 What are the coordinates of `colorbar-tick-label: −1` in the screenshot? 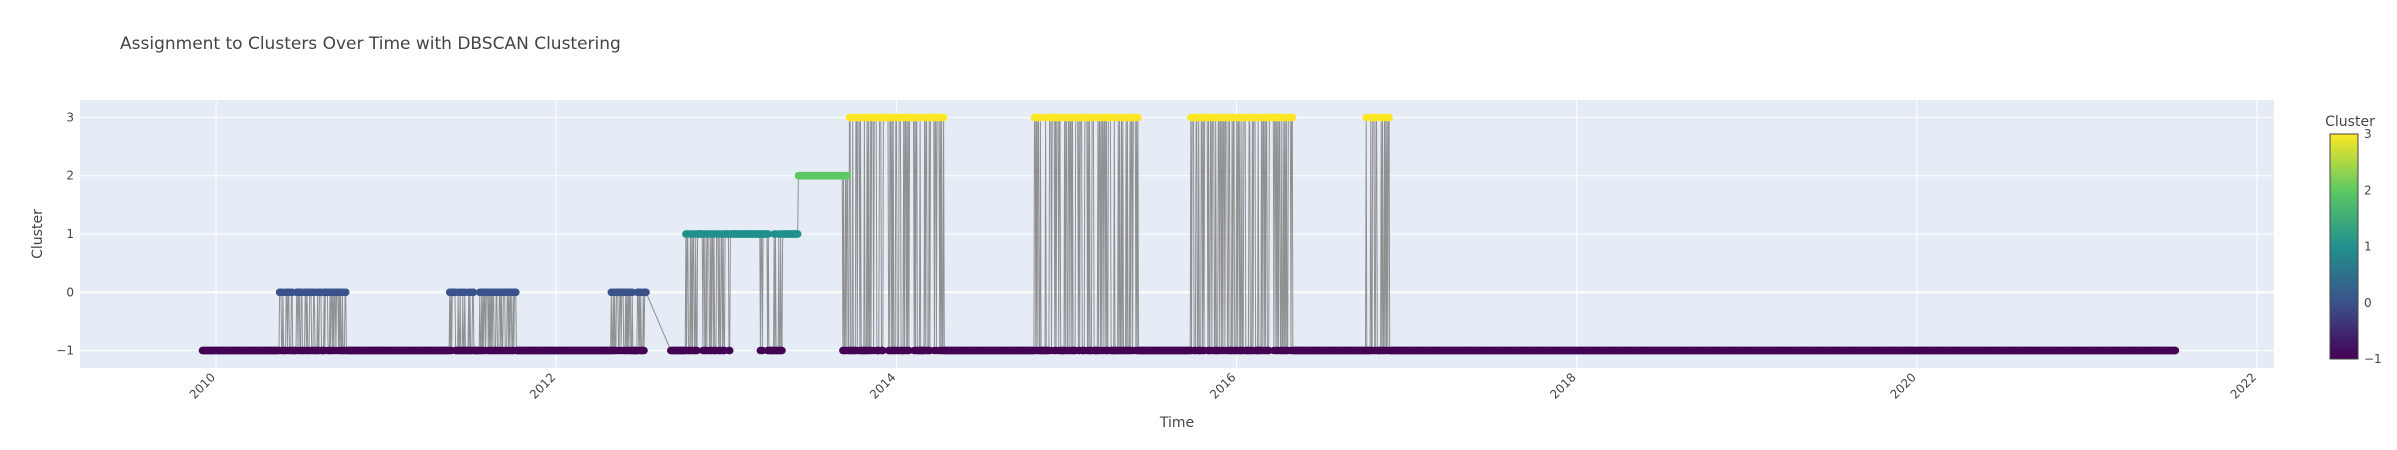 It's located at (2373, 359).